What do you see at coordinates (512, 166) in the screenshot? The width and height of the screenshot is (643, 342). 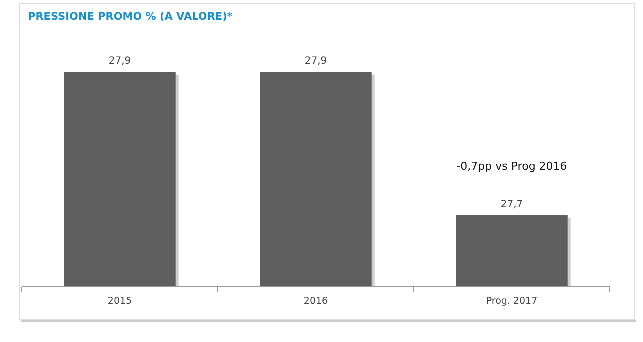 I see `annotation: -0,7pp vs Prog 2016` at bounding box center [512, 166].